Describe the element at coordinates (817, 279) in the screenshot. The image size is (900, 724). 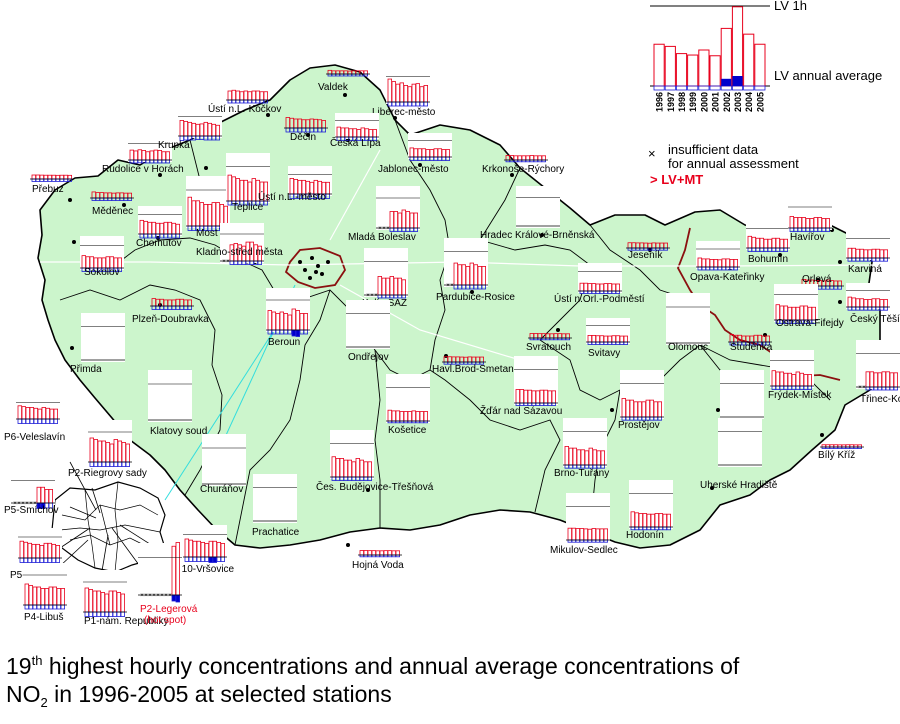
I see `station-label: Orlová` at that location.